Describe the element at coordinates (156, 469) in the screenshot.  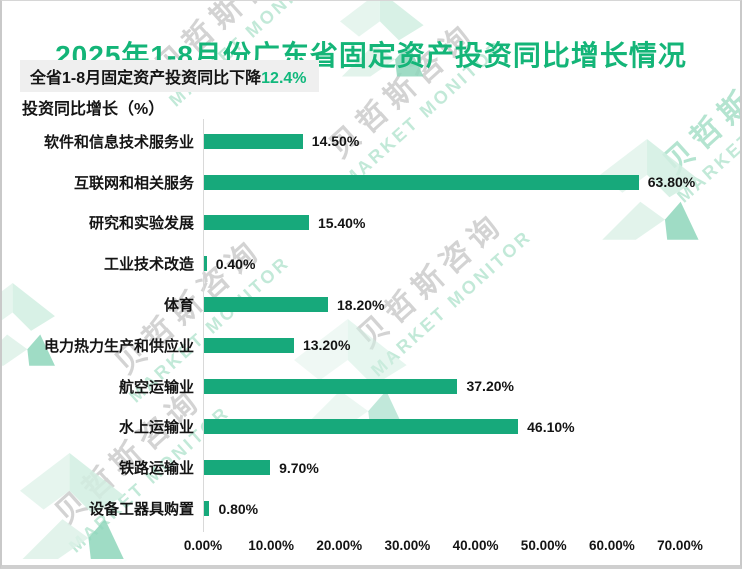
I see `category-label: 铁路运输业` at that location.